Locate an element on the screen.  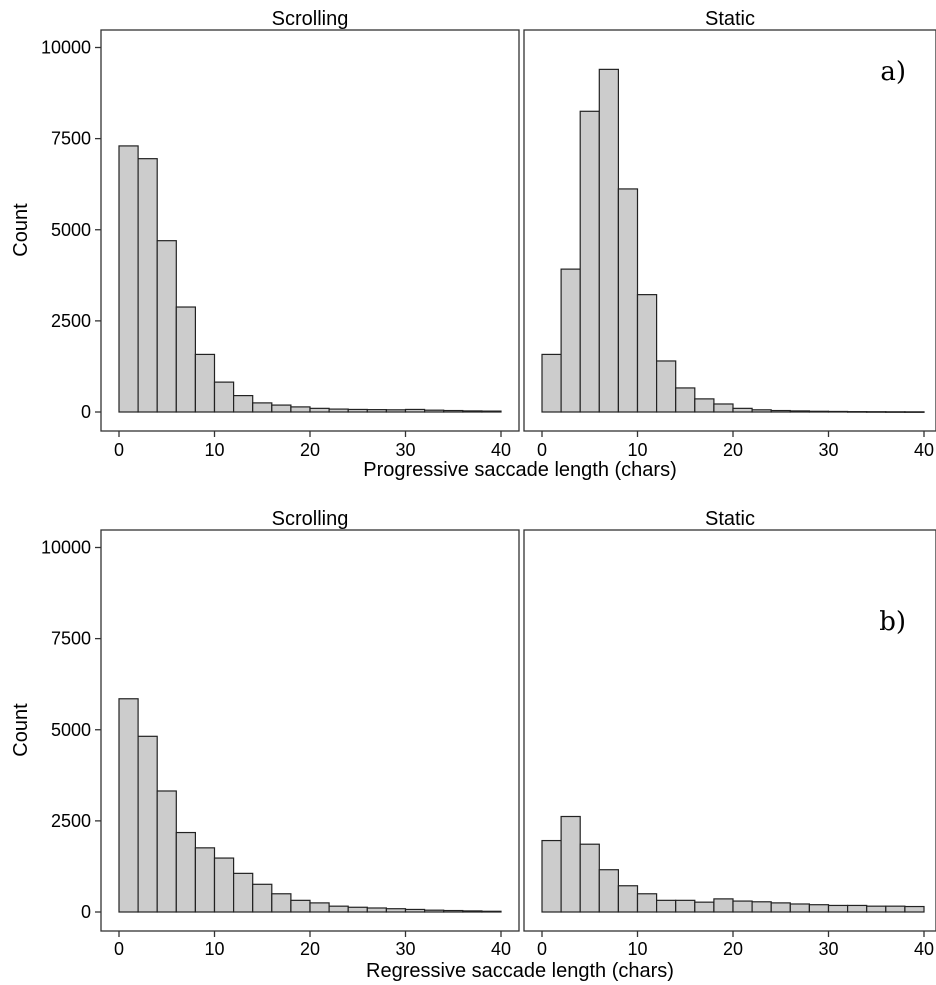
panel-letter: a) is located at coordinates (893, 72).